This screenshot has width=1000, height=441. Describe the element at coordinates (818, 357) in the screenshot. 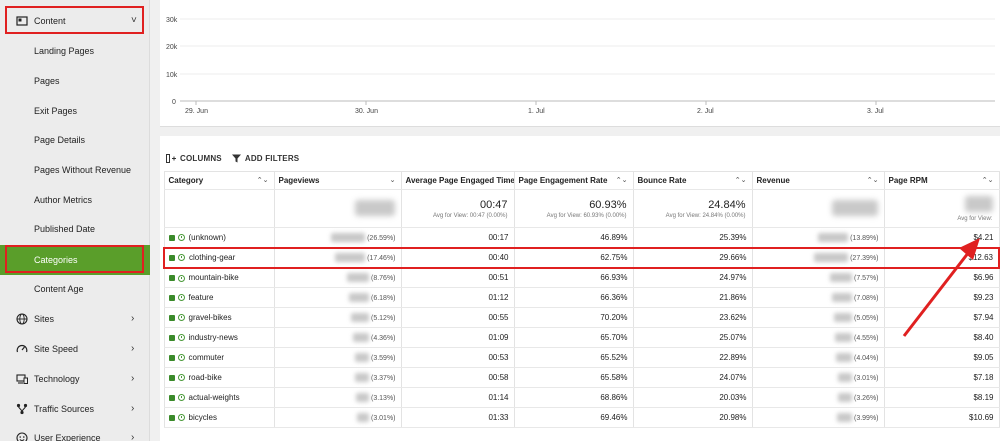

I see `revenue-cell: (4.04%)` at that location.